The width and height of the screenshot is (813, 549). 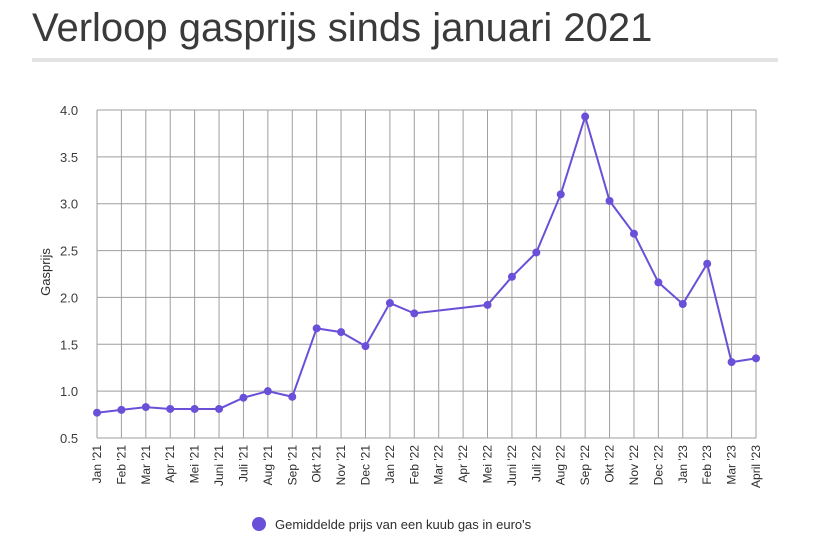 What do you see at coordinates (69, 110) in the screenshot?
I see `y-tick-label: 4.0` at bounding box center [69, 110].